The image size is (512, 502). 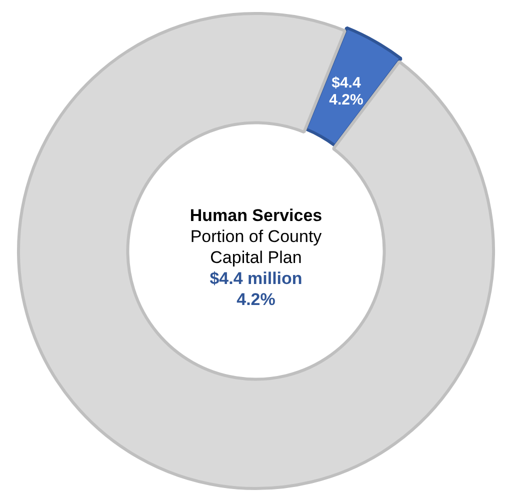 What do you see at coordinates (256, 278) in the screenshot?
I see `text: $4.4 million` at bounding box center [256, 278].